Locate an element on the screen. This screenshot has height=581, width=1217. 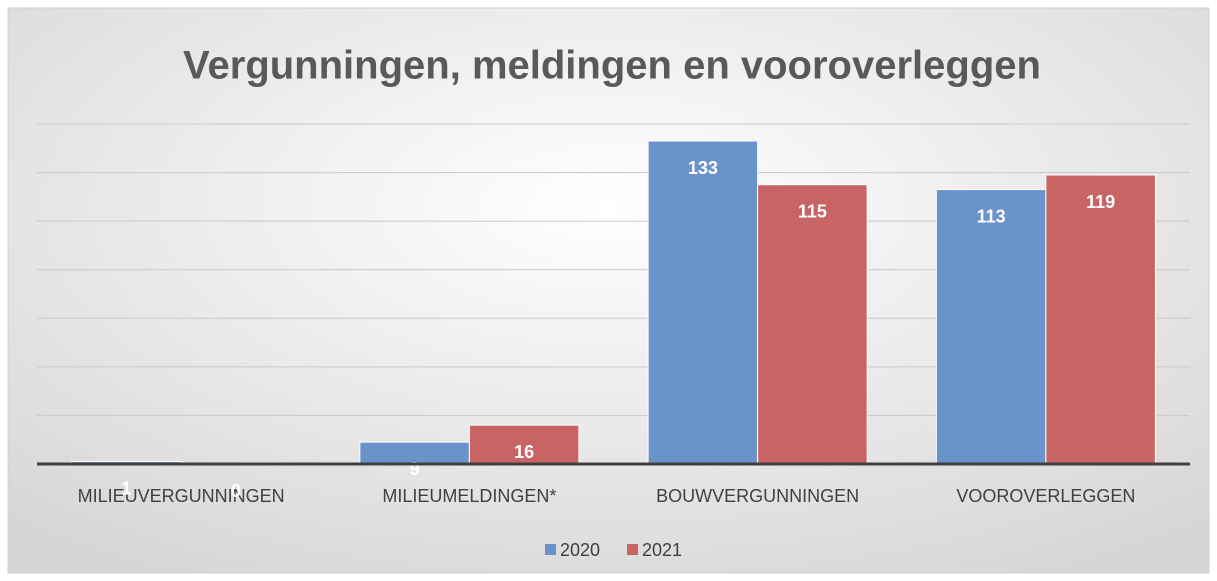
legend-label: 2021 is located at coordinates (662, 550).